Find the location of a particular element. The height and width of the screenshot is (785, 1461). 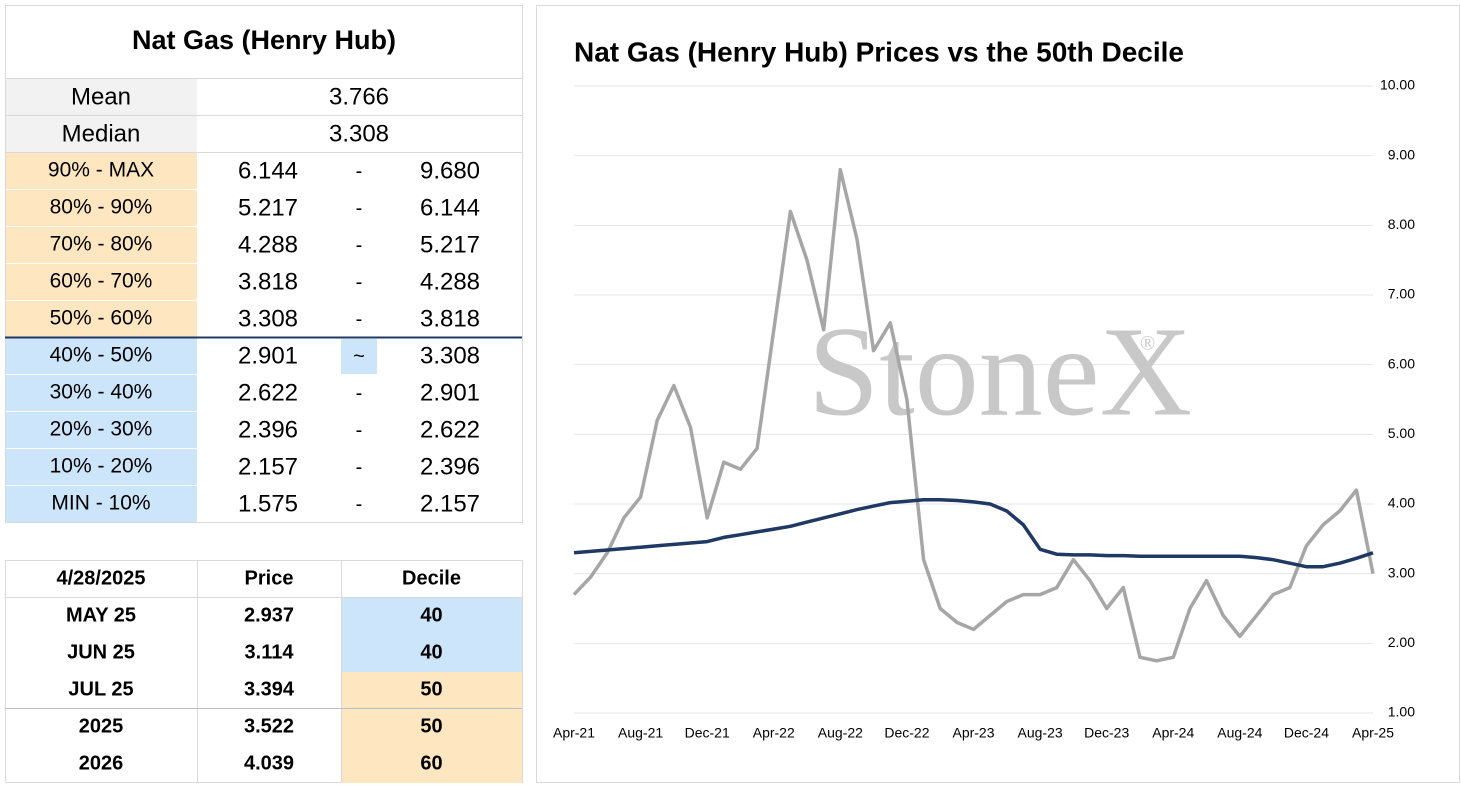

x-tick-label: Dec-23 is located at coordinates (1106, 733).